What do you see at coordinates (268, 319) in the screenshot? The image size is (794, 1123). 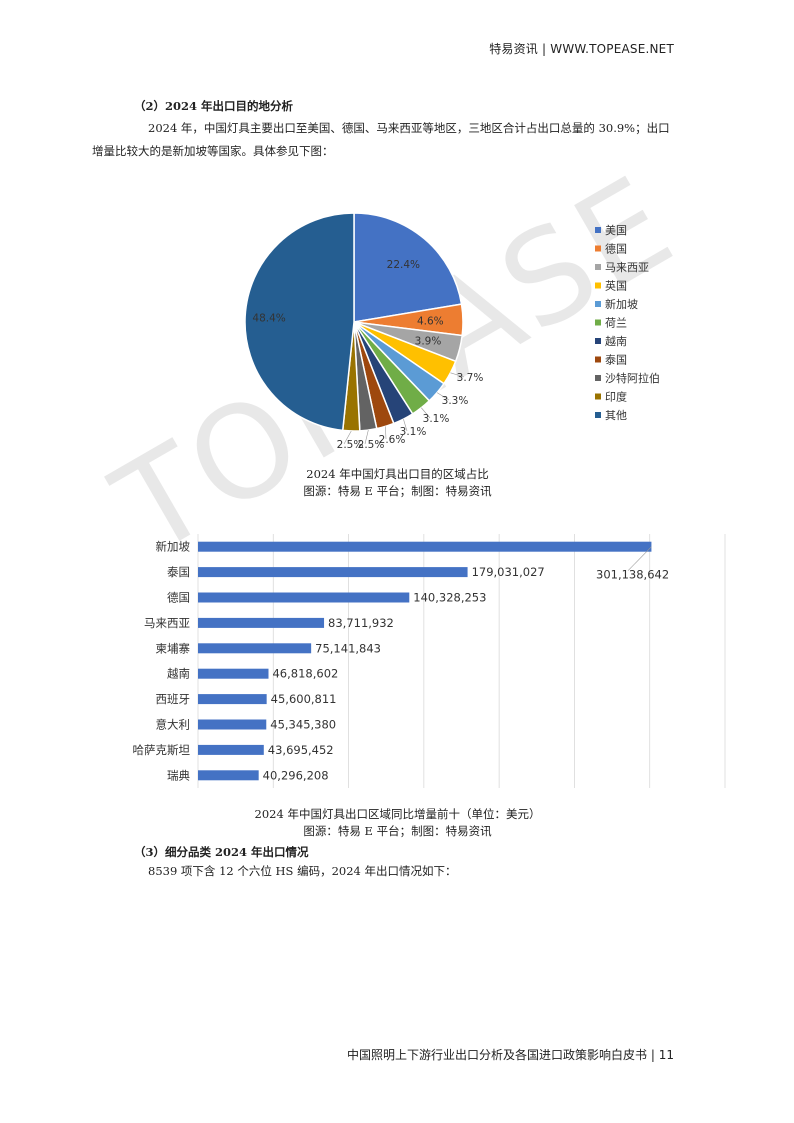 I see `pie-data-label: 48.4%` at bounding box center [268, 319].